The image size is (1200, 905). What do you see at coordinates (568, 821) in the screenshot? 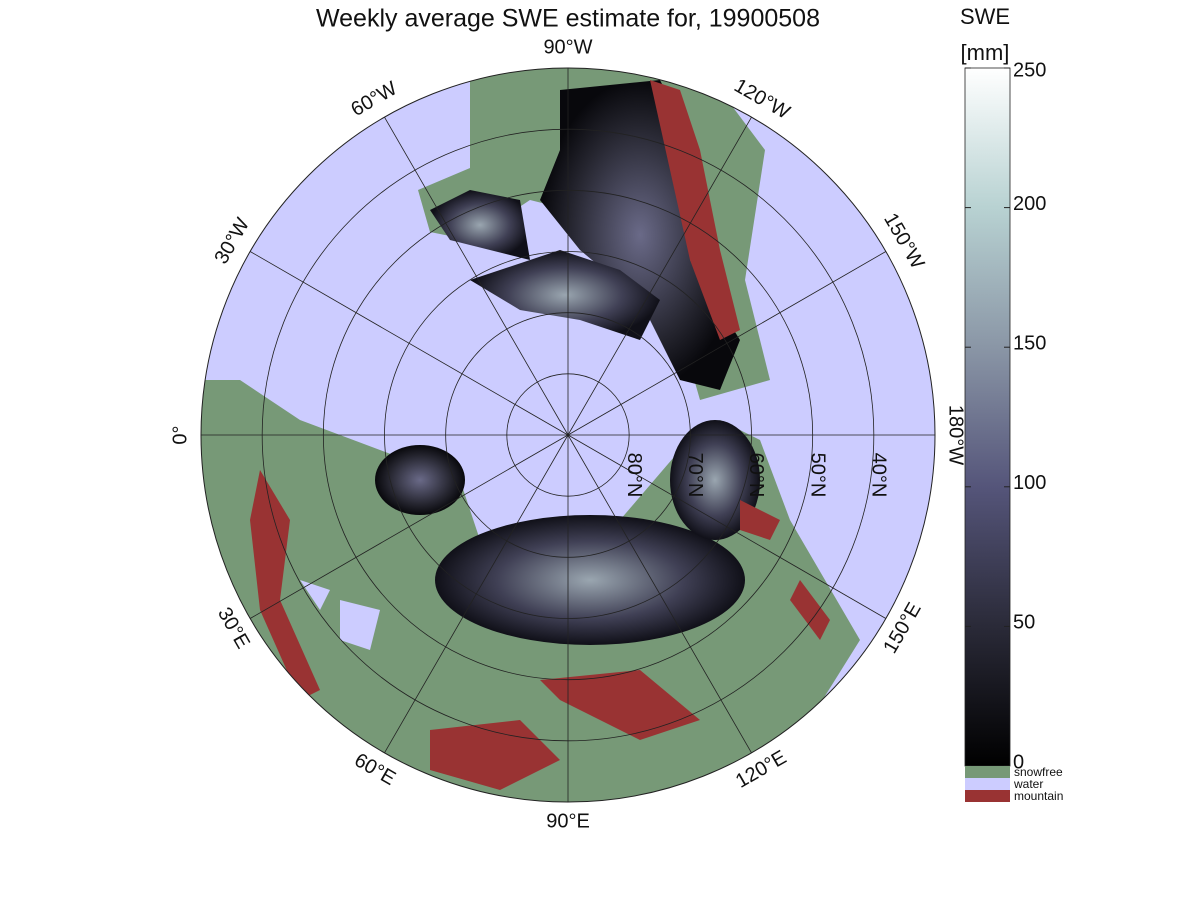
I see `longitude-label: 90°E` at bounding box center [568, 821].